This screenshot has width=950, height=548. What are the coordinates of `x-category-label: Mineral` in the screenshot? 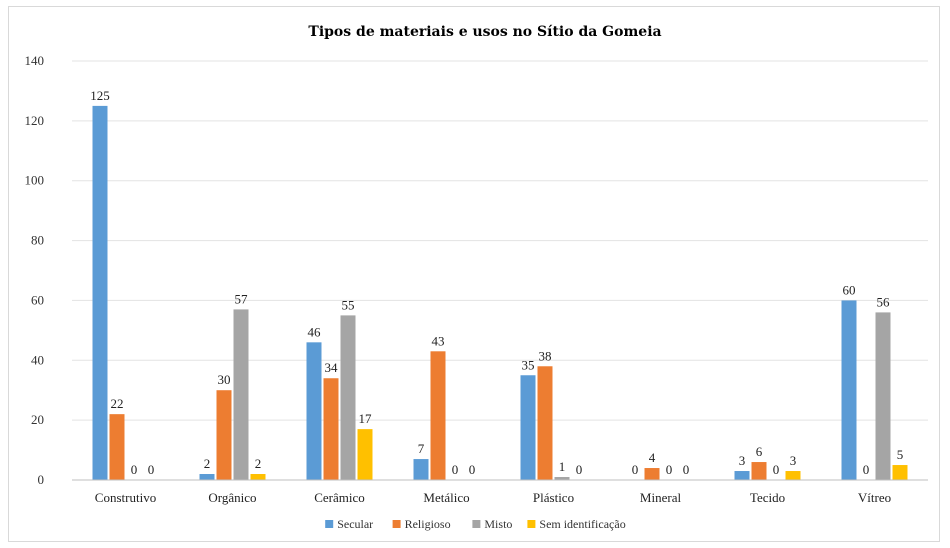 It's located at (661, 497).